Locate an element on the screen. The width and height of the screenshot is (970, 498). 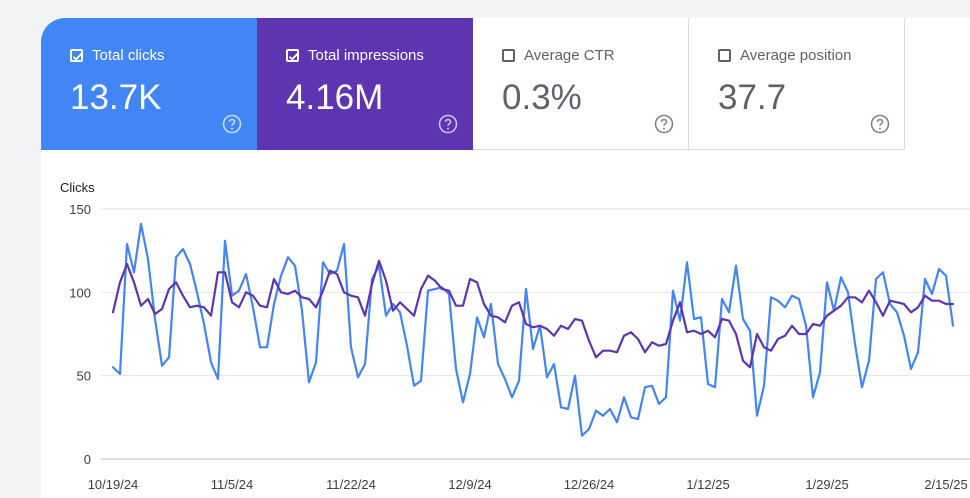
y-tick-label: 100 is located at coordinates (80, 292).